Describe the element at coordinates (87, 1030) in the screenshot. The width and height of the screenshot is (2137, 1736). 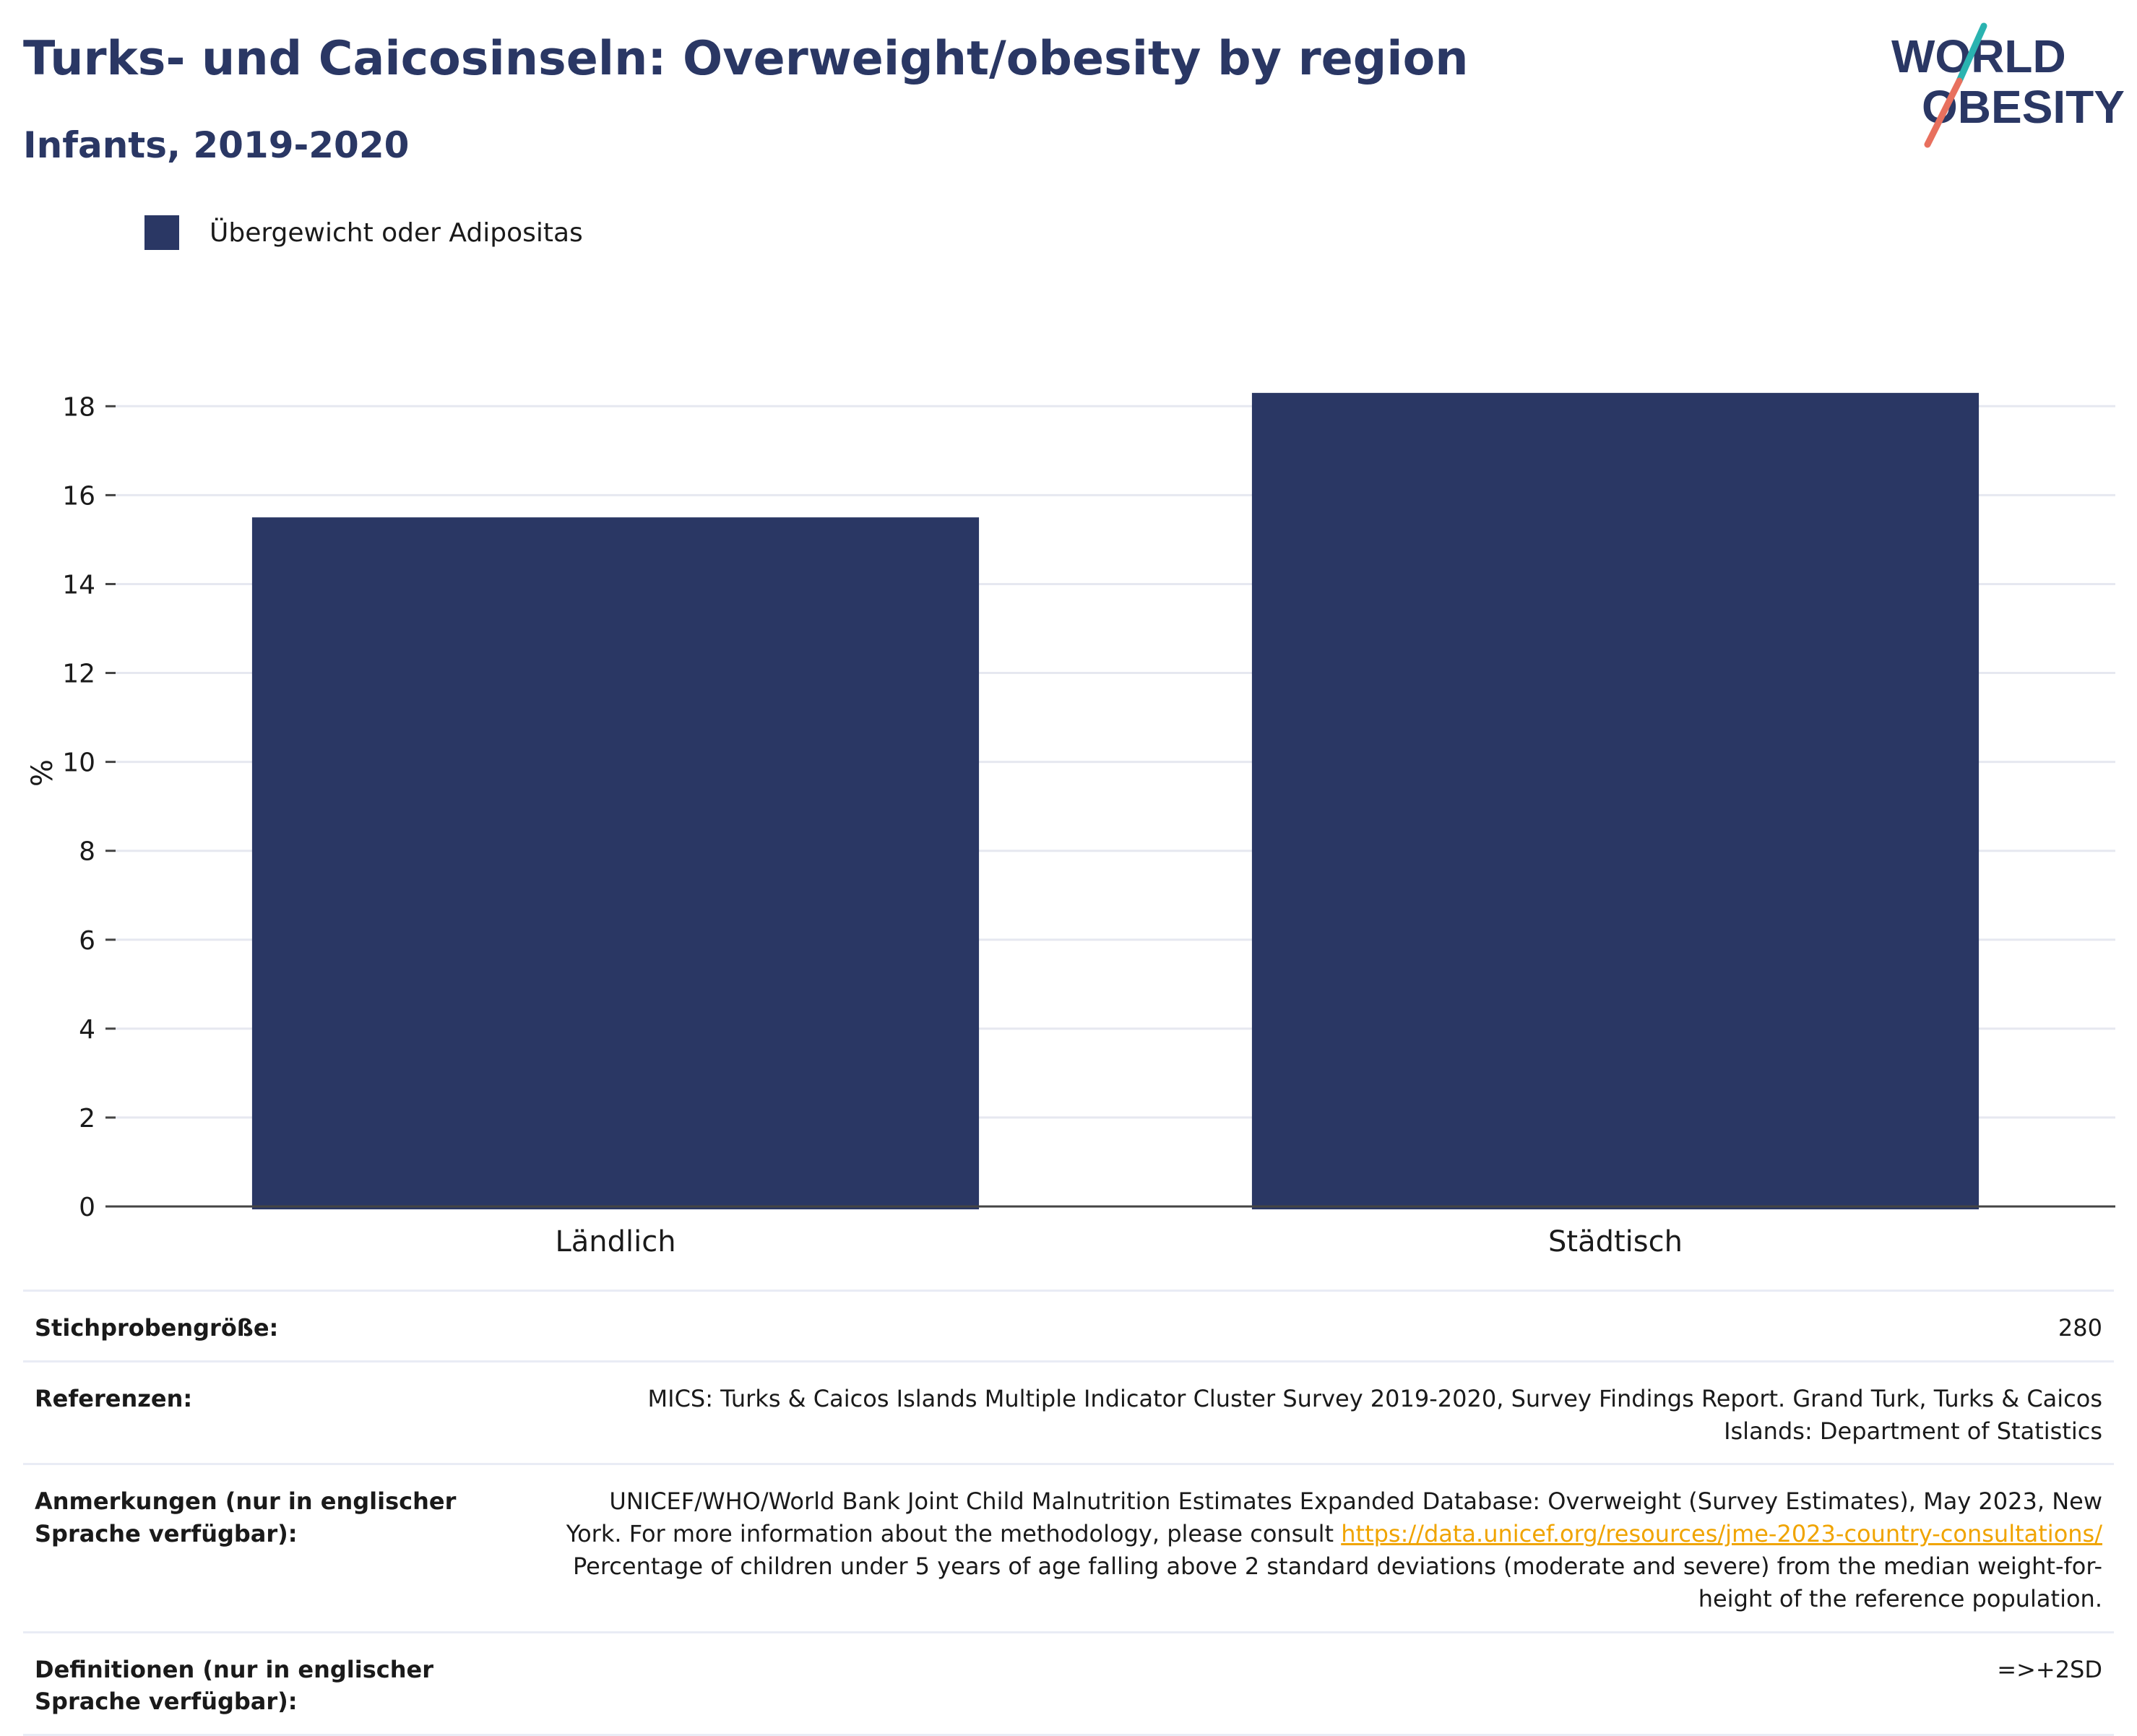
I see `y-tick-label: 4` at that location.